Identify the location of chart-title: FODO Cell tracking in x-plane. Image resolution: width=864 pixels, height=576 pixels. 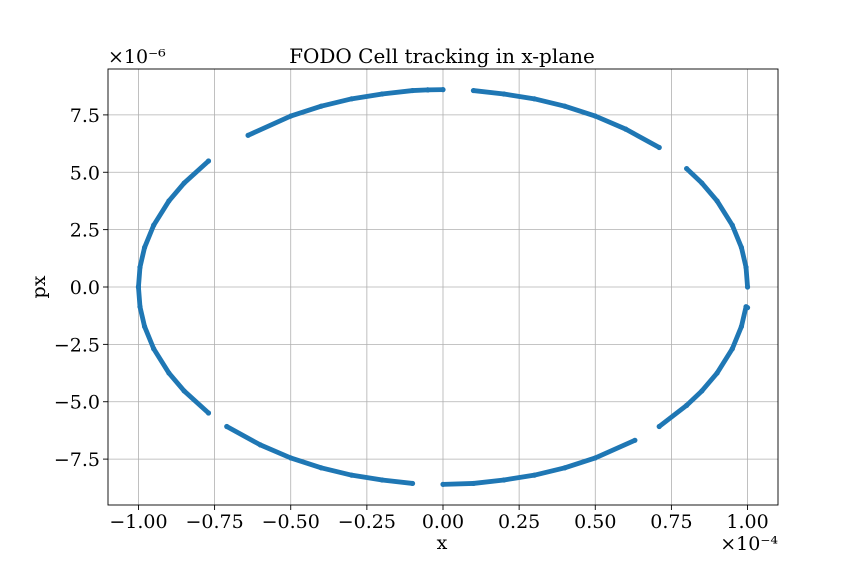
(442, 56).